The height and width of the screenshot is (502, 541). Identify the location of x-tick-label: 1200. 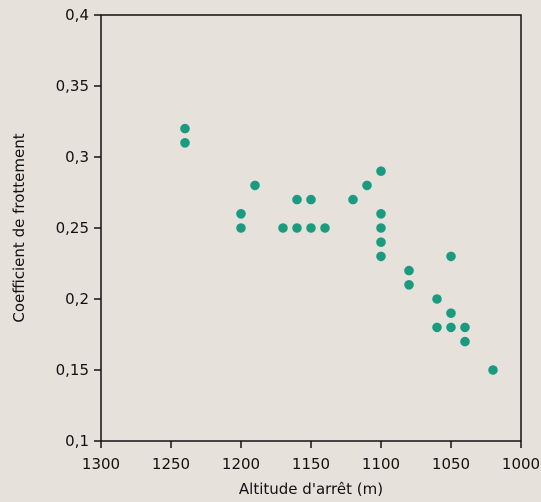
(241, 464).